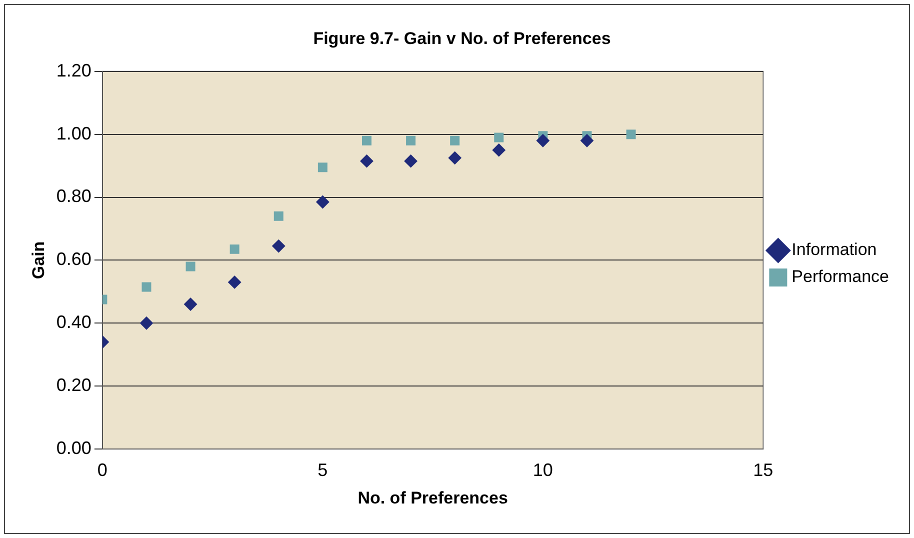  I want to click on chart-title: Figure 9.7- Gain v No. of Preferences, so click(462, 38).